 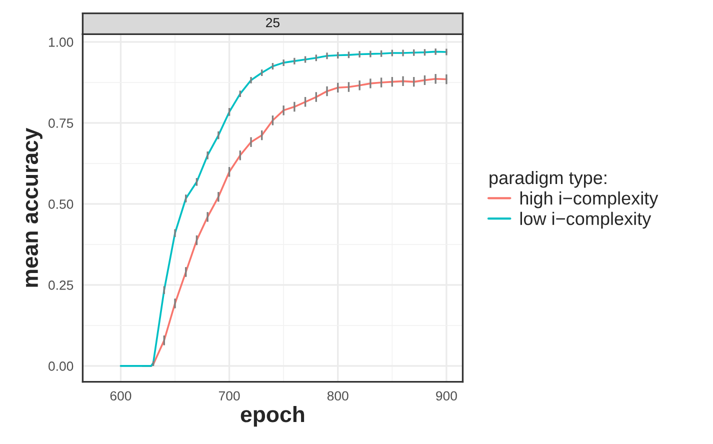 What do you see at coordinates (272, 416) in the screenshot?
I see `x-axis-title: epoch` at bounding box center [272, 416].